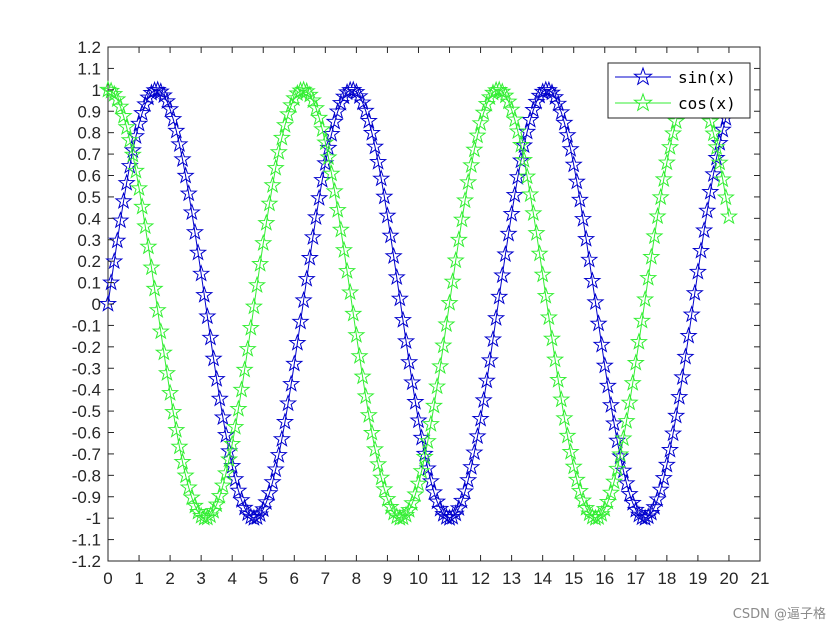 The height and width of the screenshot is (630, 840). I want to click on x-tick-label: 12, so click(480, 578).